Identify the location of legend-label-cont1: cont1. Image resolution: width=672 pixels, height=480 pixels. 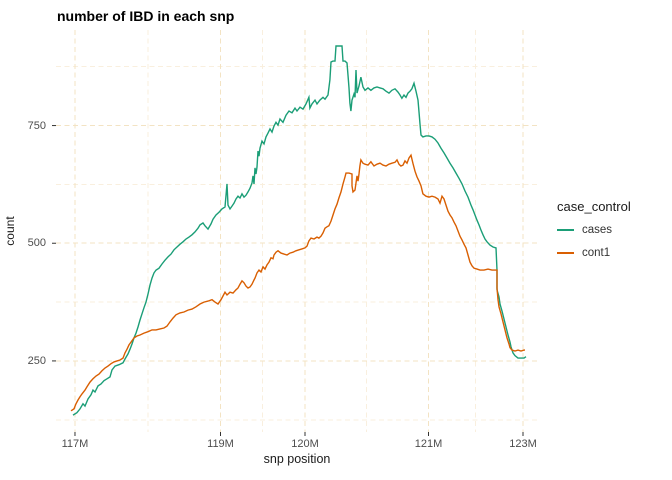
(596, 253).